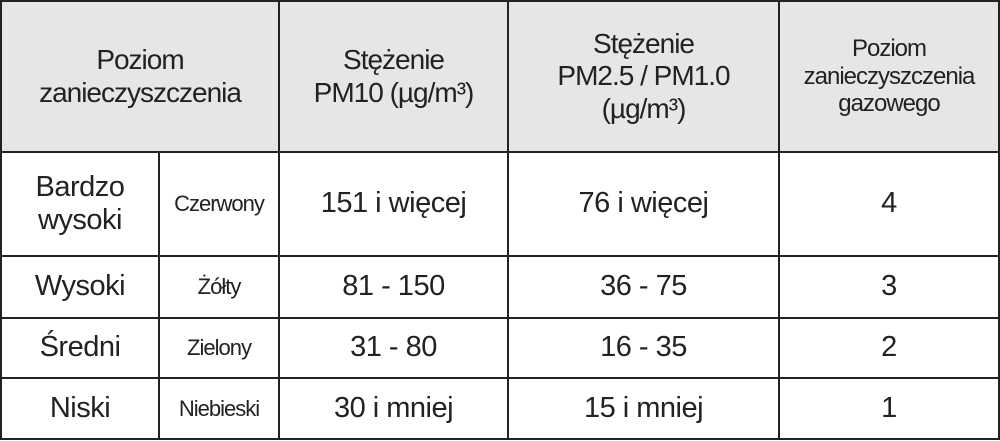  Describe the element at coordinates (643, 348) in the screenshot. I see `table-cell: 16 - 35` at that location.